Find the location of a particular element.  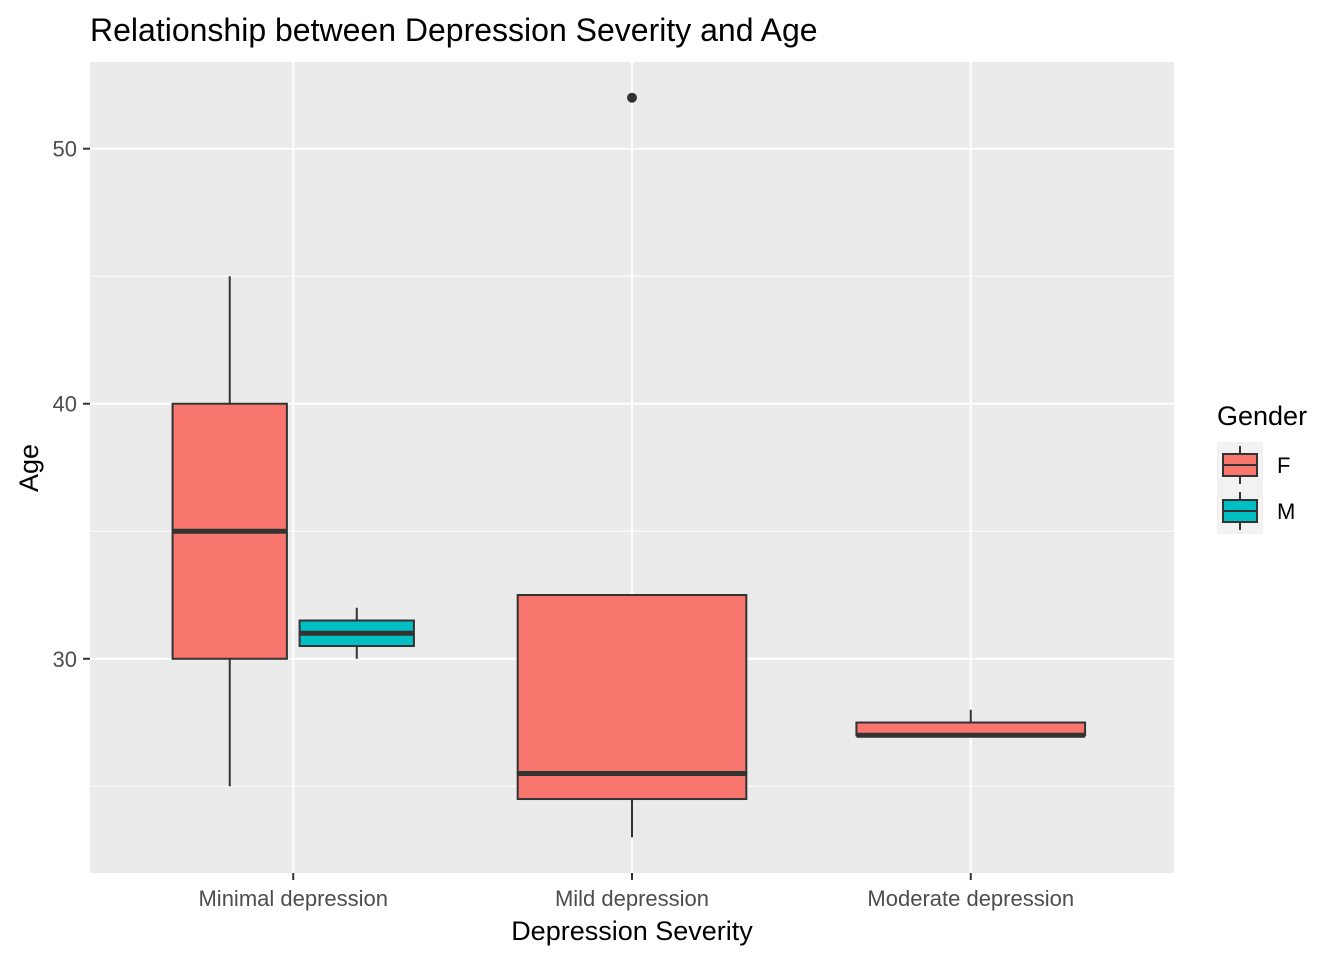

y-tick-label: 40 is located at coordinates (65, 404).